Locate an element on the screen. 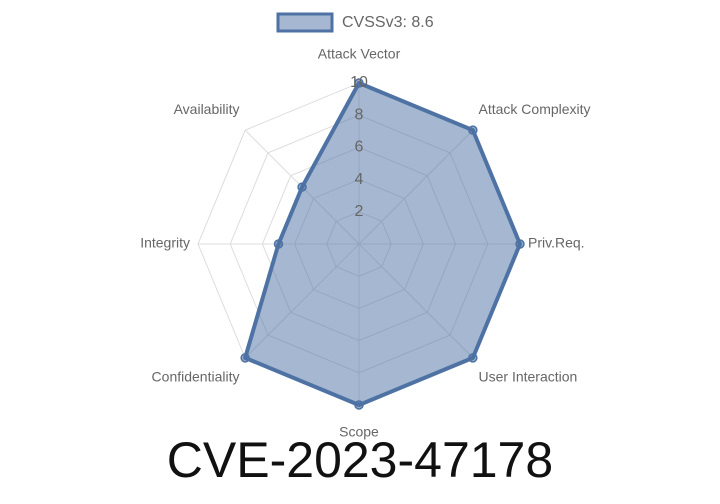 This screenshot has height=504, width=720. axis-label: Attack Complexity is located at coordinates (535, 109).